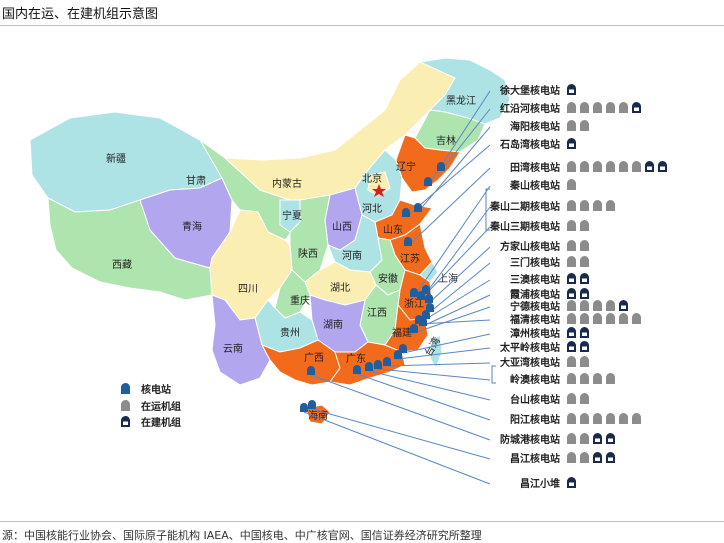  I want to click on plant-name: 徐大堡核电站, so click(529, 90).